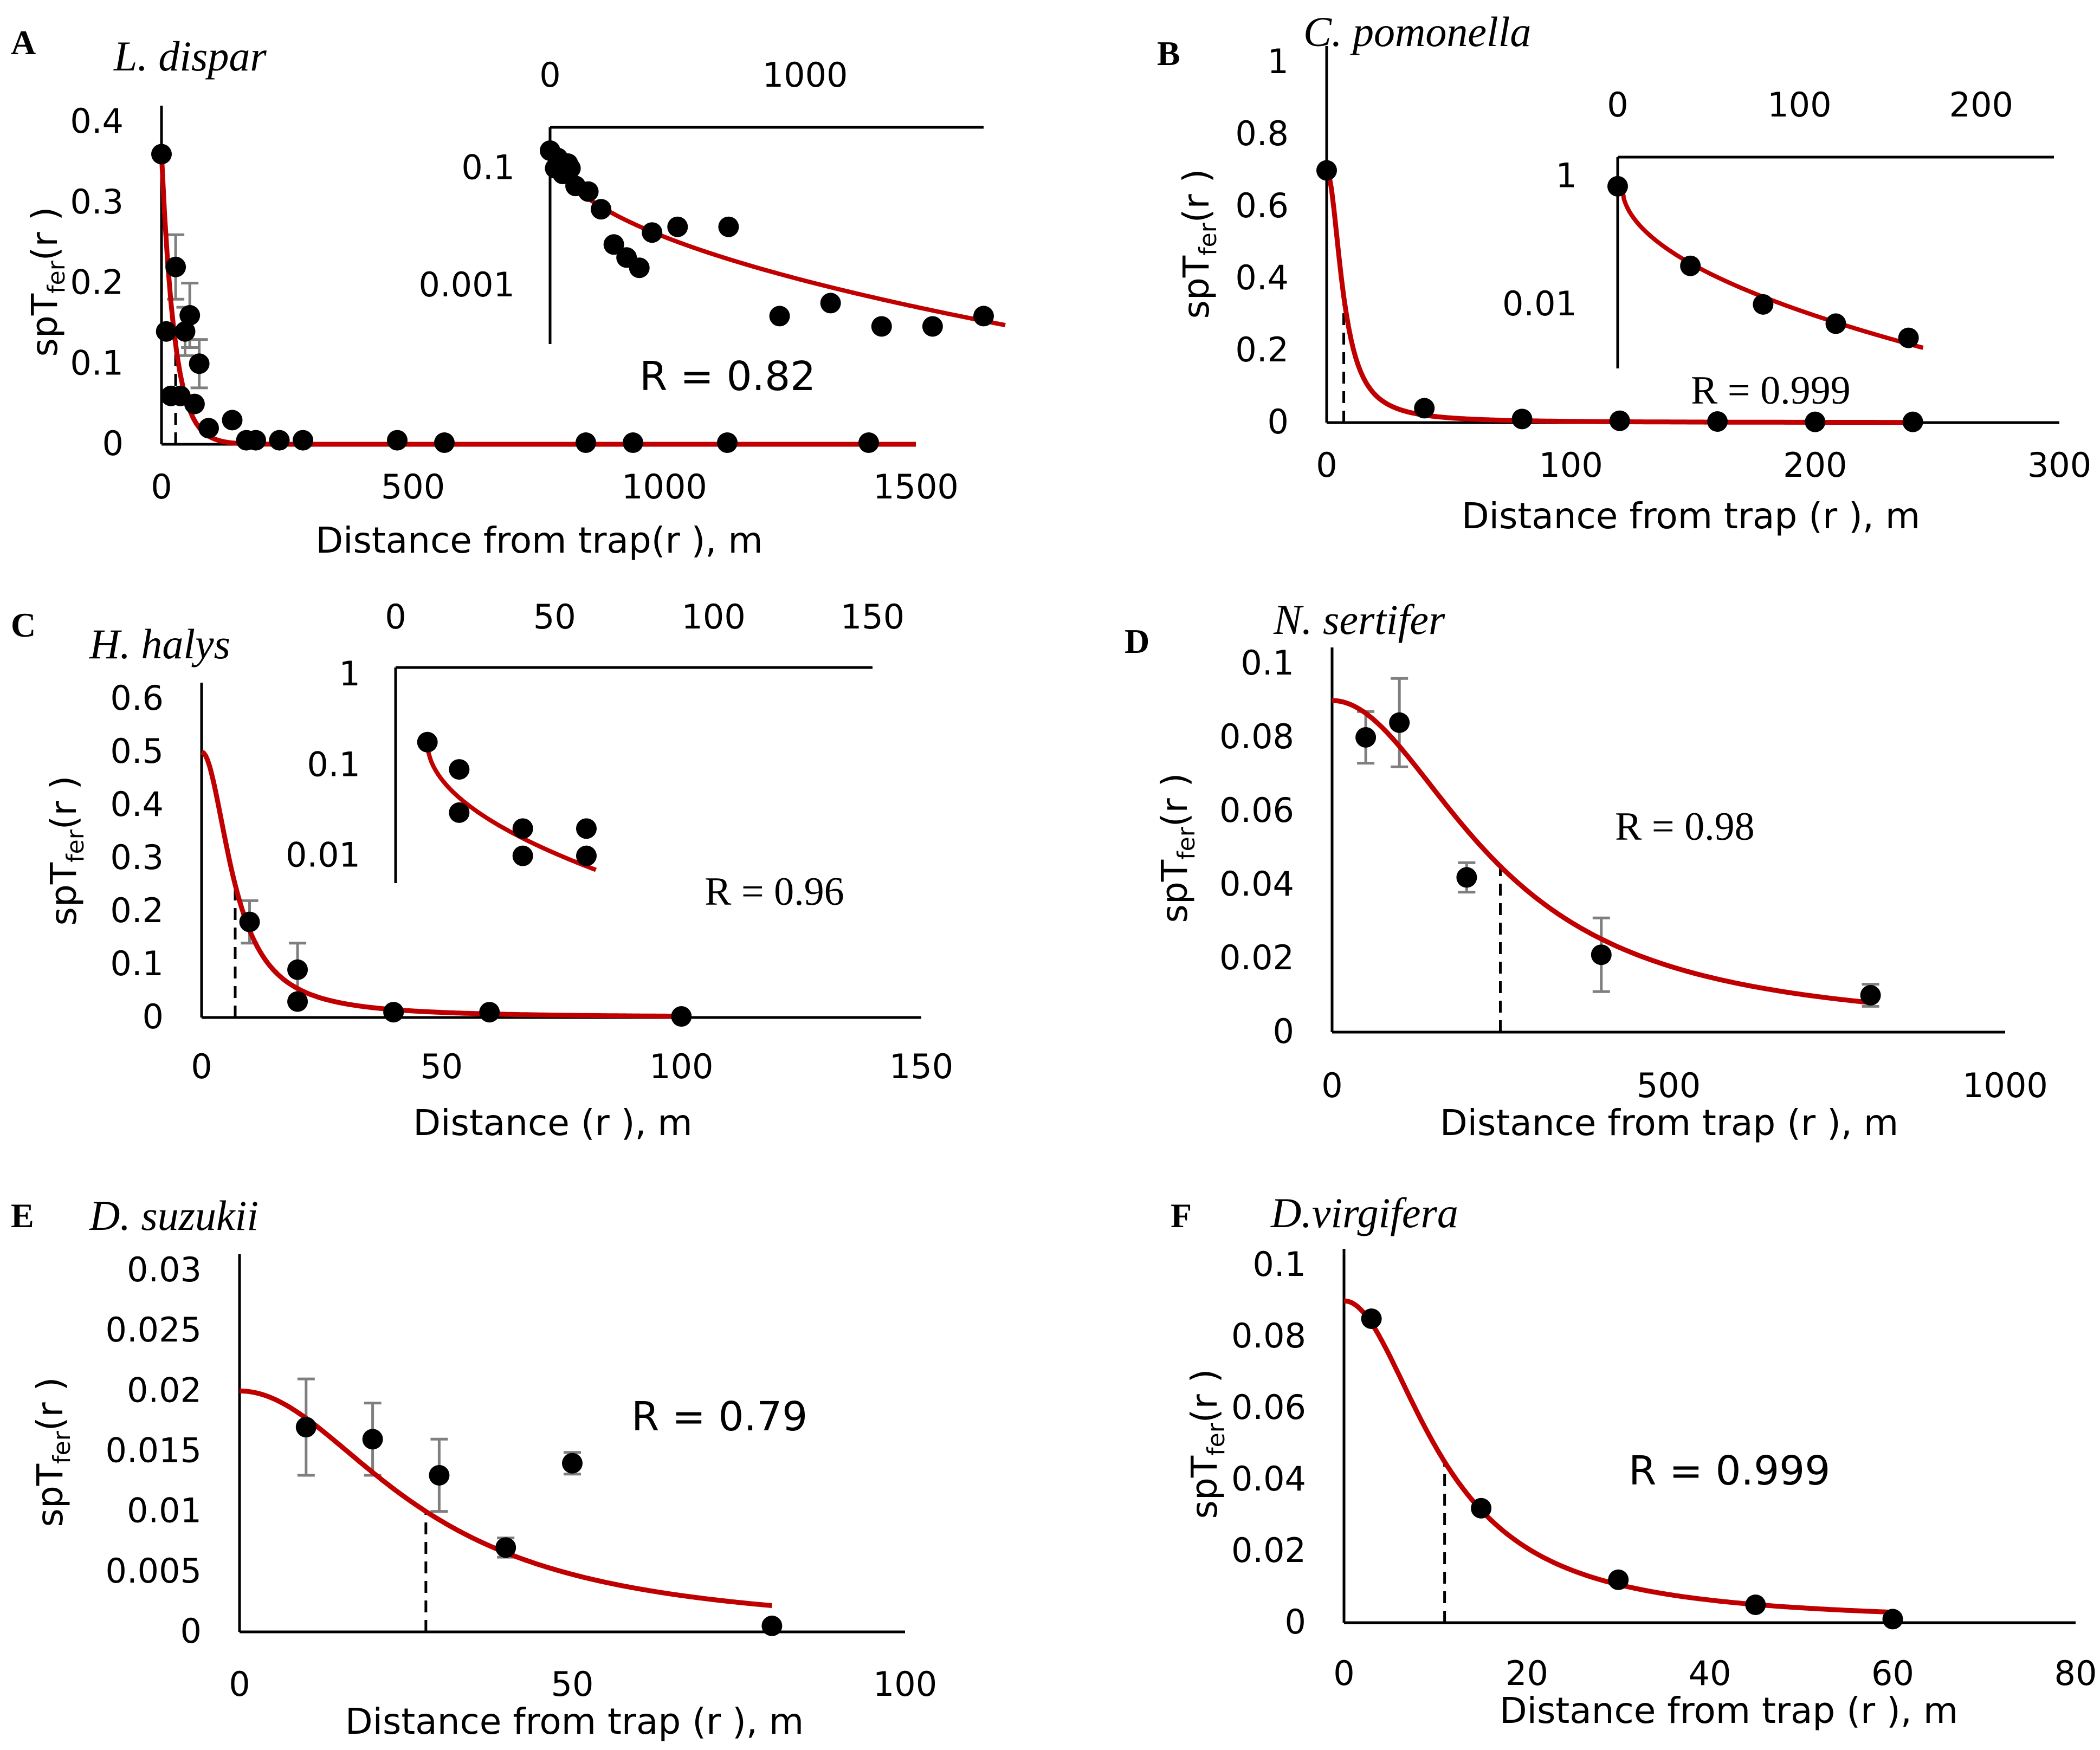 The width and height of the screenshot is (2100, 1750). Describe the element at coordinates (1417, 32) in the screenshot. I see `species-name: C. pomonella` at that location.